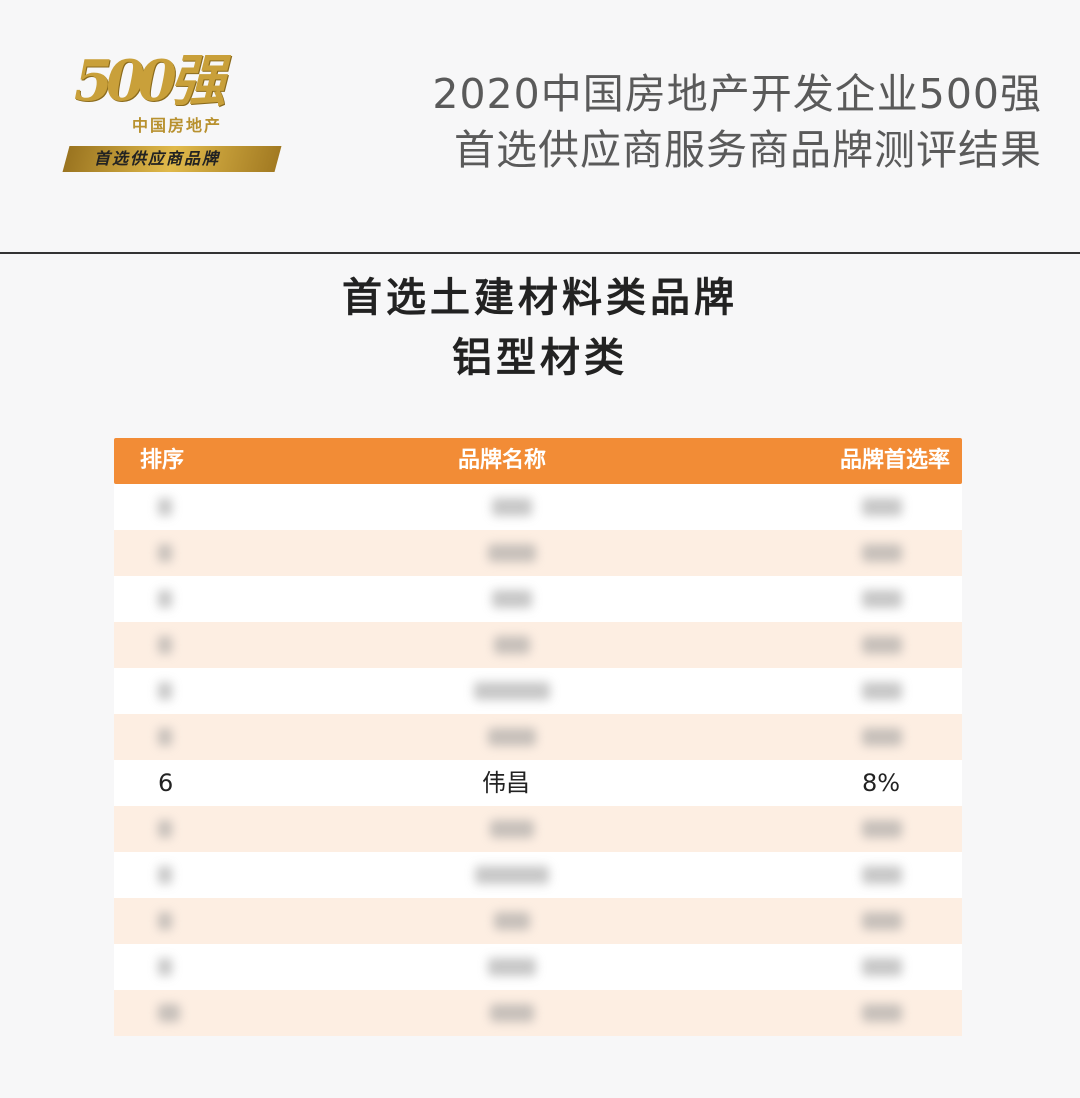  What do you see at coordinates (737, 122) in the screenshot?
I see `page-title: 2020中国房地产开发企业500强 首选供应商服务商品牌测评结果` at bounding box center [737, 122].